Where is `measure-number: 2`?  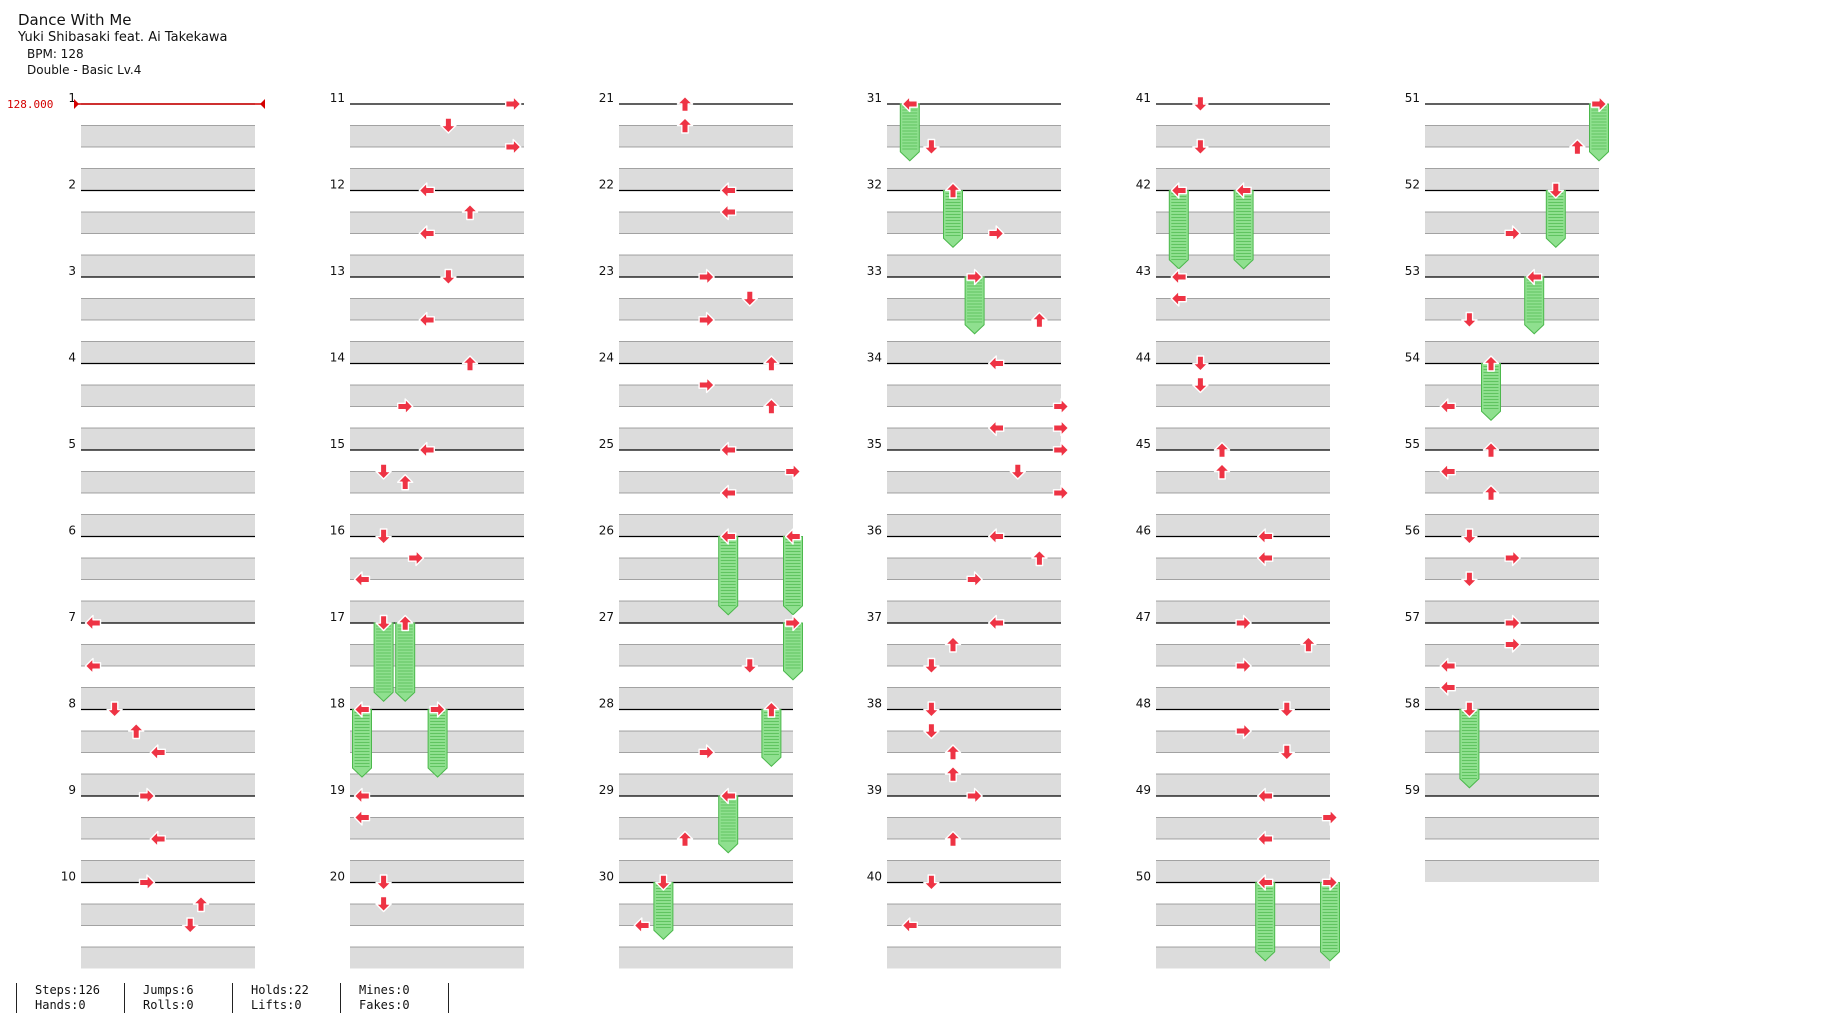 measure-number: 2 is located at coordinates (72, 185).